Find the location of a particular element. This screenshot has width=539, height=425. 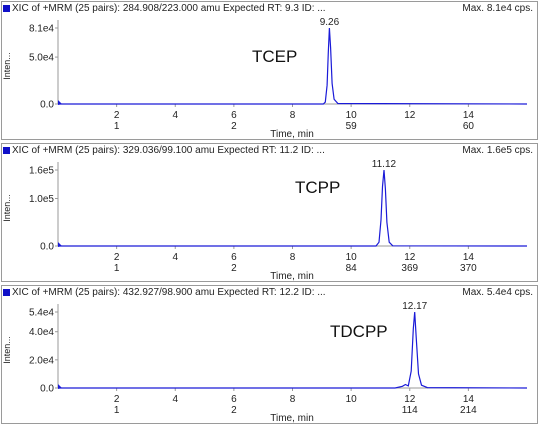

max-intensity-label: Max. 5.4e4 cps. is located at coordinates (497, 292).